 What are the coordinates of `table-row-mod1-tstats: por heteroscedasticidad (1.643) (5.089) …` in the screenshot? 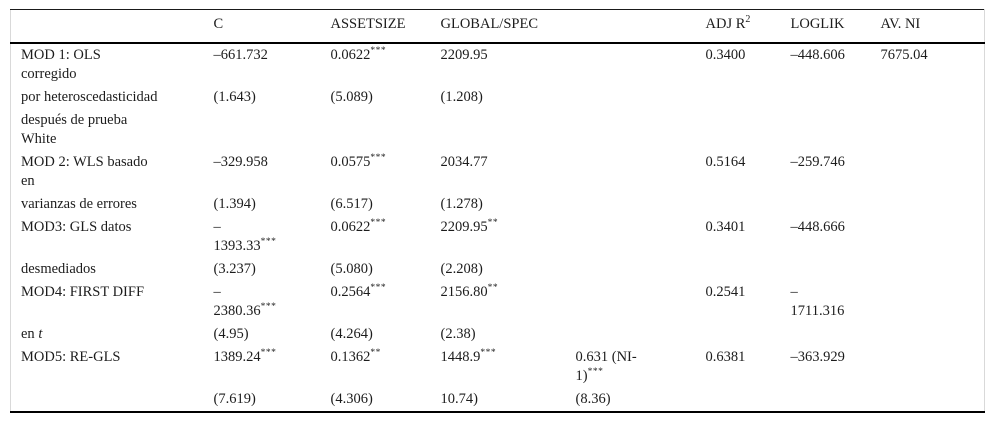 It's located at (498, 97).